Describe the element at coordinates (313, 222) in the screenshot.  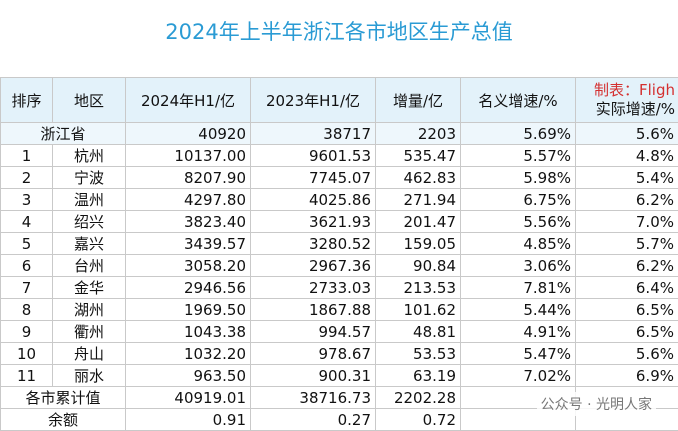
I see `cell: 3621.93` at that location.